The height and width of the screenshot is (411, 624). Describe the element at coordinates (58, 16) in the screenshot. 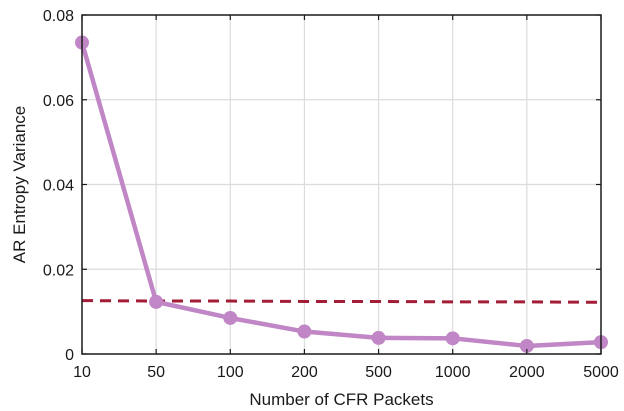

I see `y-tick-label: 0.08` at that location.